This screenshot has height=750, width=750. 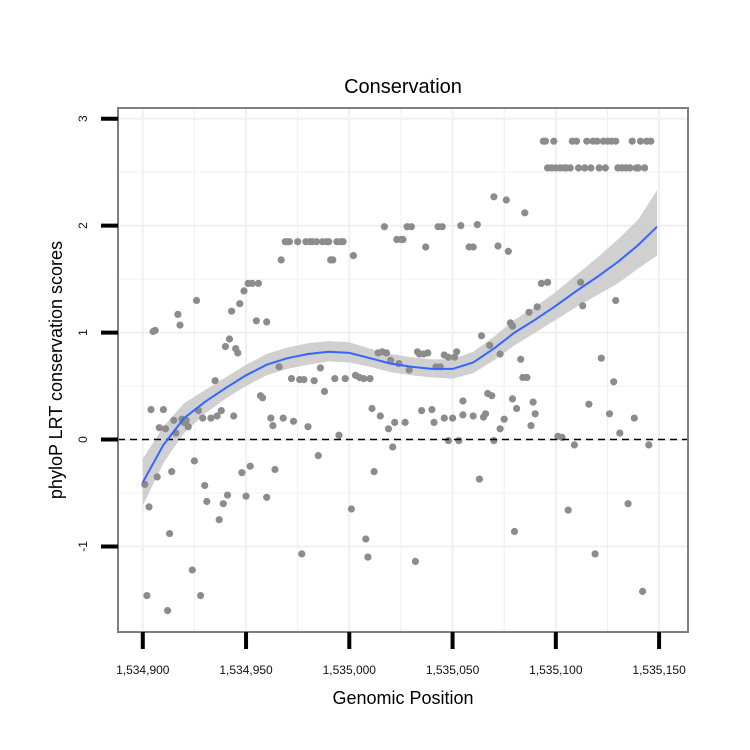 I want to click on x-tick-label: 1,535,100, so click(x=556, y=670).